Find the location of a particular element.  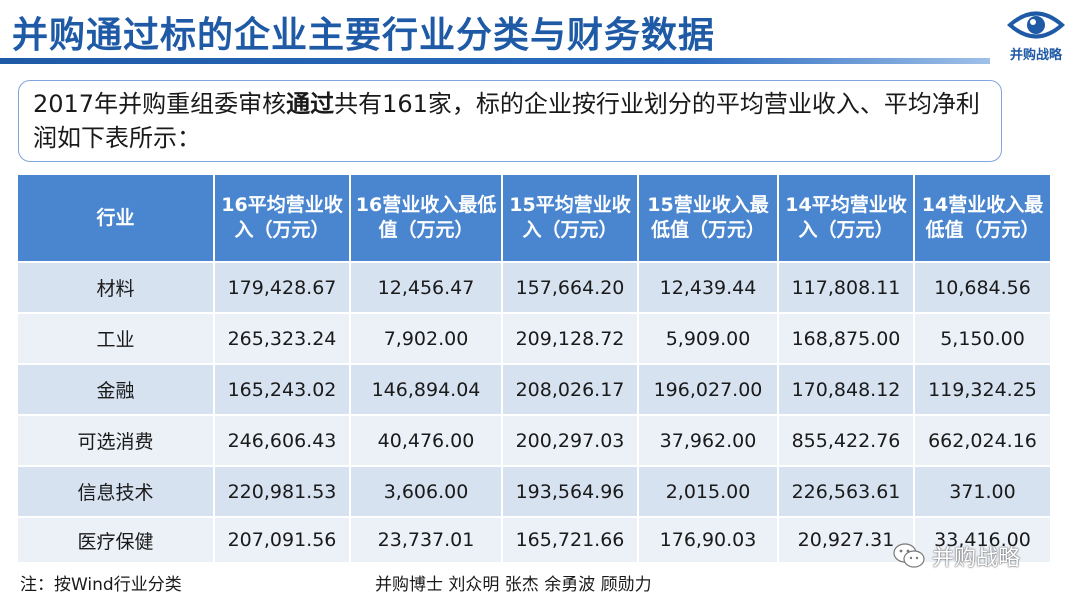

watermark: 并购战略 is located at coordinates (956, 556).